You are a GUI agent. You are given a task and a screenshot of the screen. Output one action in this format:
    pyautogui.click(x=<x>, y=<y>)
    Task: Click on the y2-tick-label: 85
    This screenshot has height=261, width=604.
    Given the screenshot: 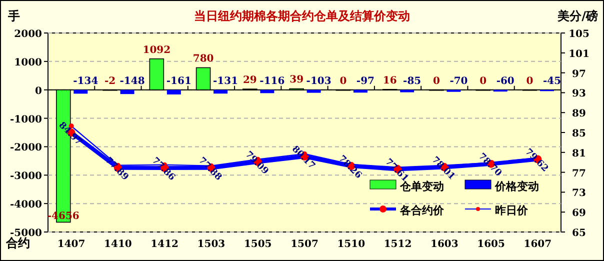 What is the action you would take?
    pyautogui.click(x=579, y=134)
    